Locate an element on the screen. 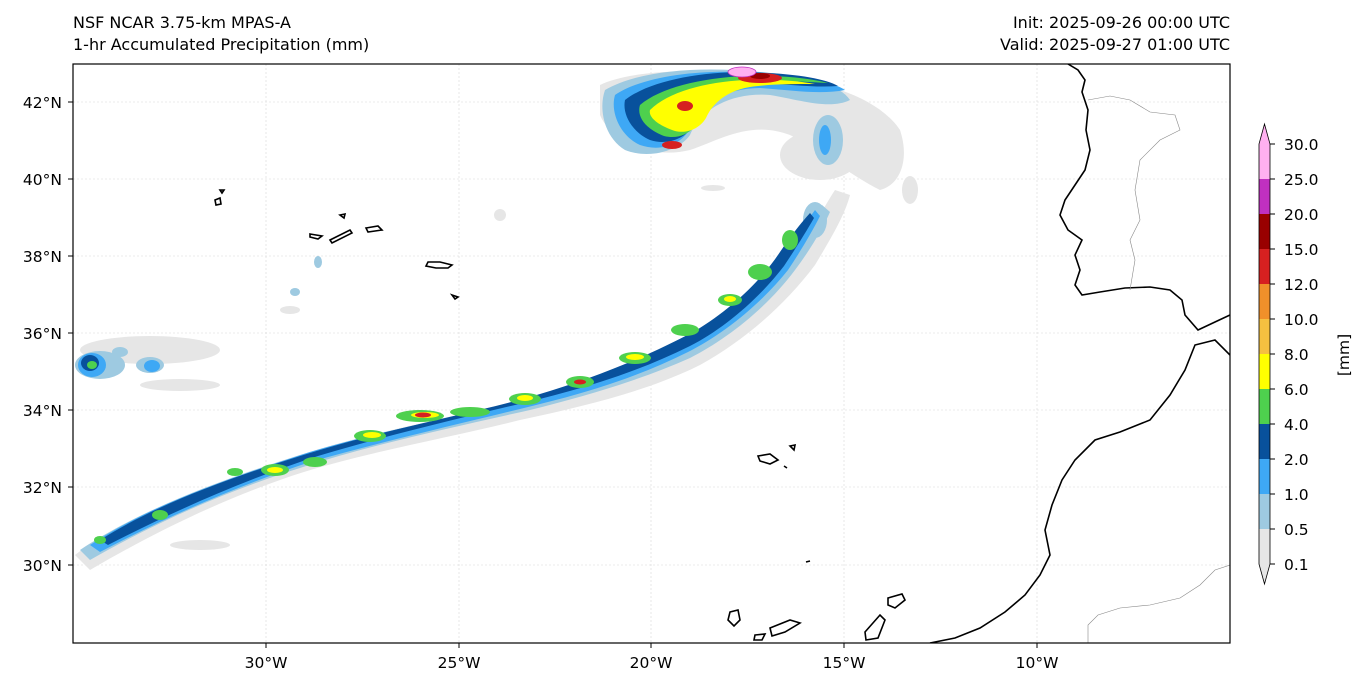 This screenshot has width=1366, height=687. lat-label: 32°N is located at coordinates (42, 488).